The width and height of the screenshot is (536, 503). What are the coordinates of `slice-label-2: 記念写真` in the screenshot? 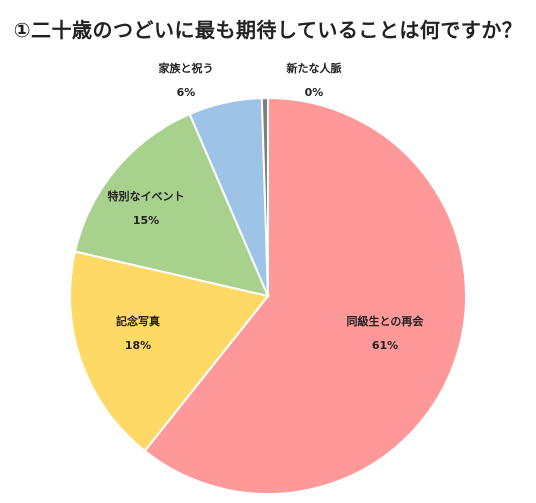 It's located at (138, 321).